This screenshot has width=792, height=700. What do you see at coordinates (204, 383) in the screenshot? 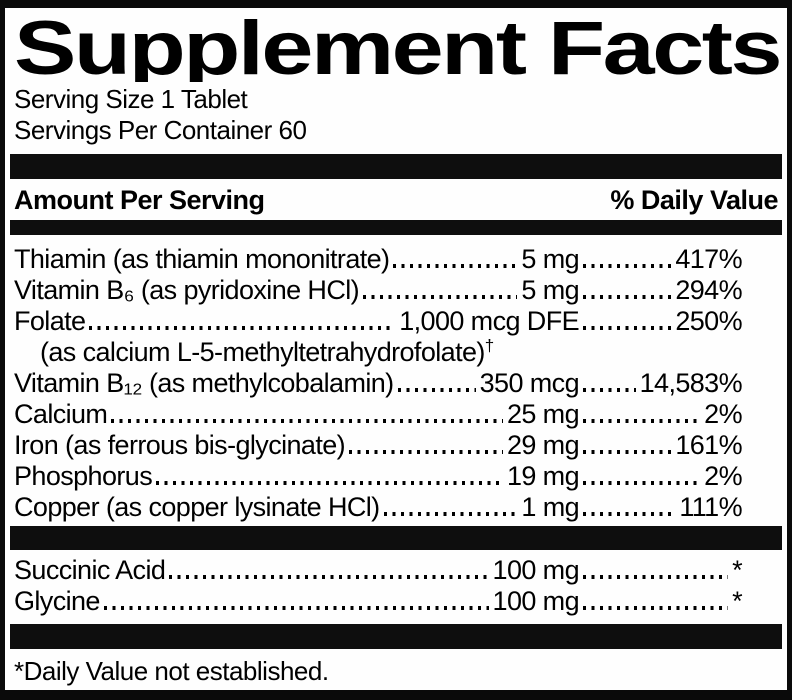
I see `nutrient-name: Vitamin B₁₂ (as methylcobalamin)` at bounding box center [204, 383].